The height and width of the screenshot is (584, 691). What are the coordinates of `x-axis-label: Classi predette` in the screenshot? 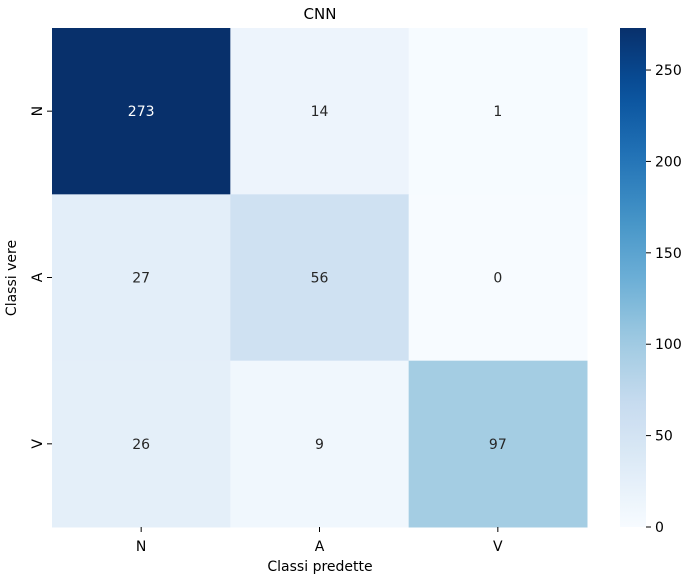 It's located at (319, 567).